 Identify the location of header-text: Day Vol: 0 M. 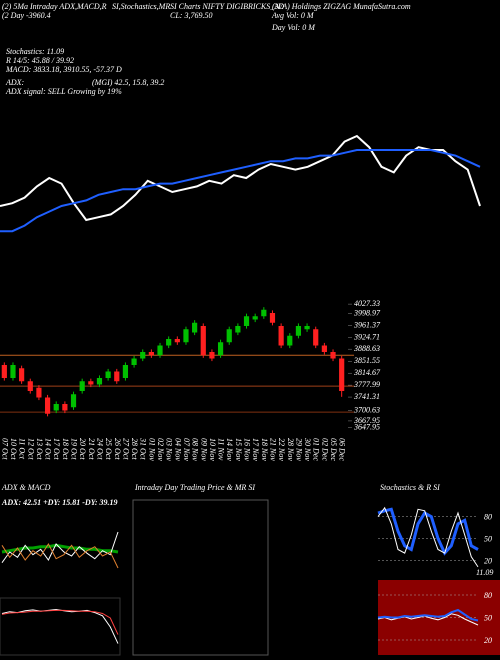
(293, 27).